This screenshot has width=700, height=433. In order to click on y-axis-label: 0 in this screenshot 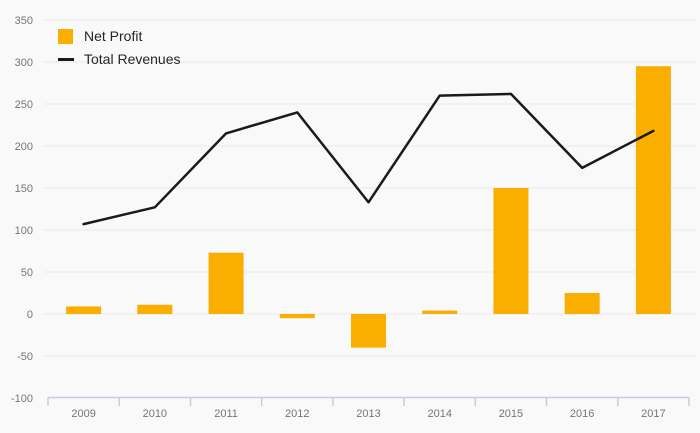, I will do `click(30, 315)`.